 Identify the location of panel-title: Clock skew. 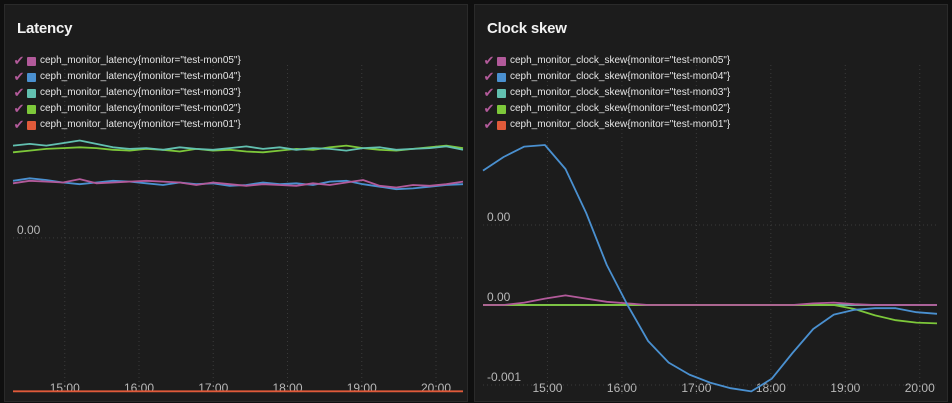
(527, 28).